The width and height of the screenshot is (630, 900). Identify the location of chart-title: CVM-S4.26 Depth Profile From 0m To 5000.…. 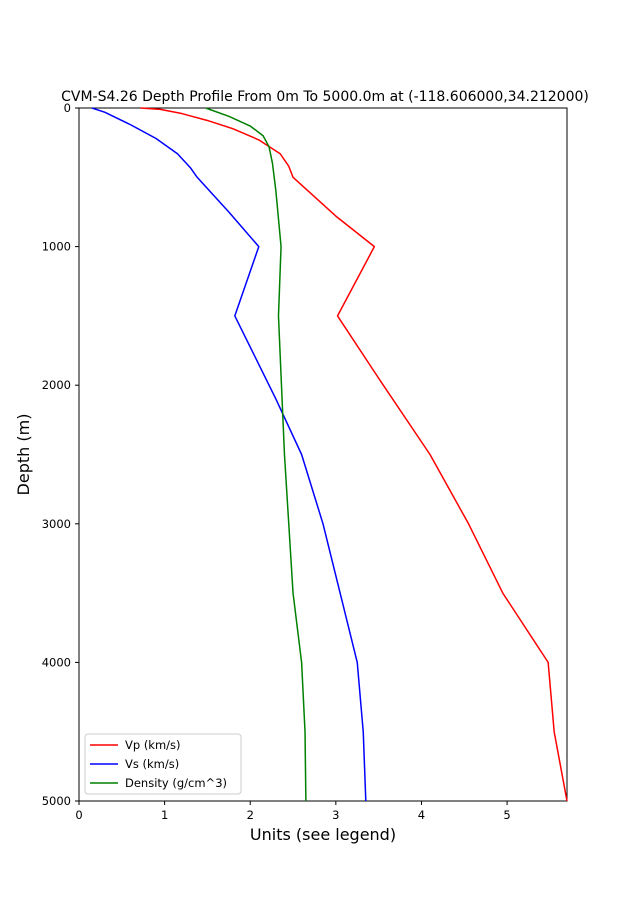
(325, 97).